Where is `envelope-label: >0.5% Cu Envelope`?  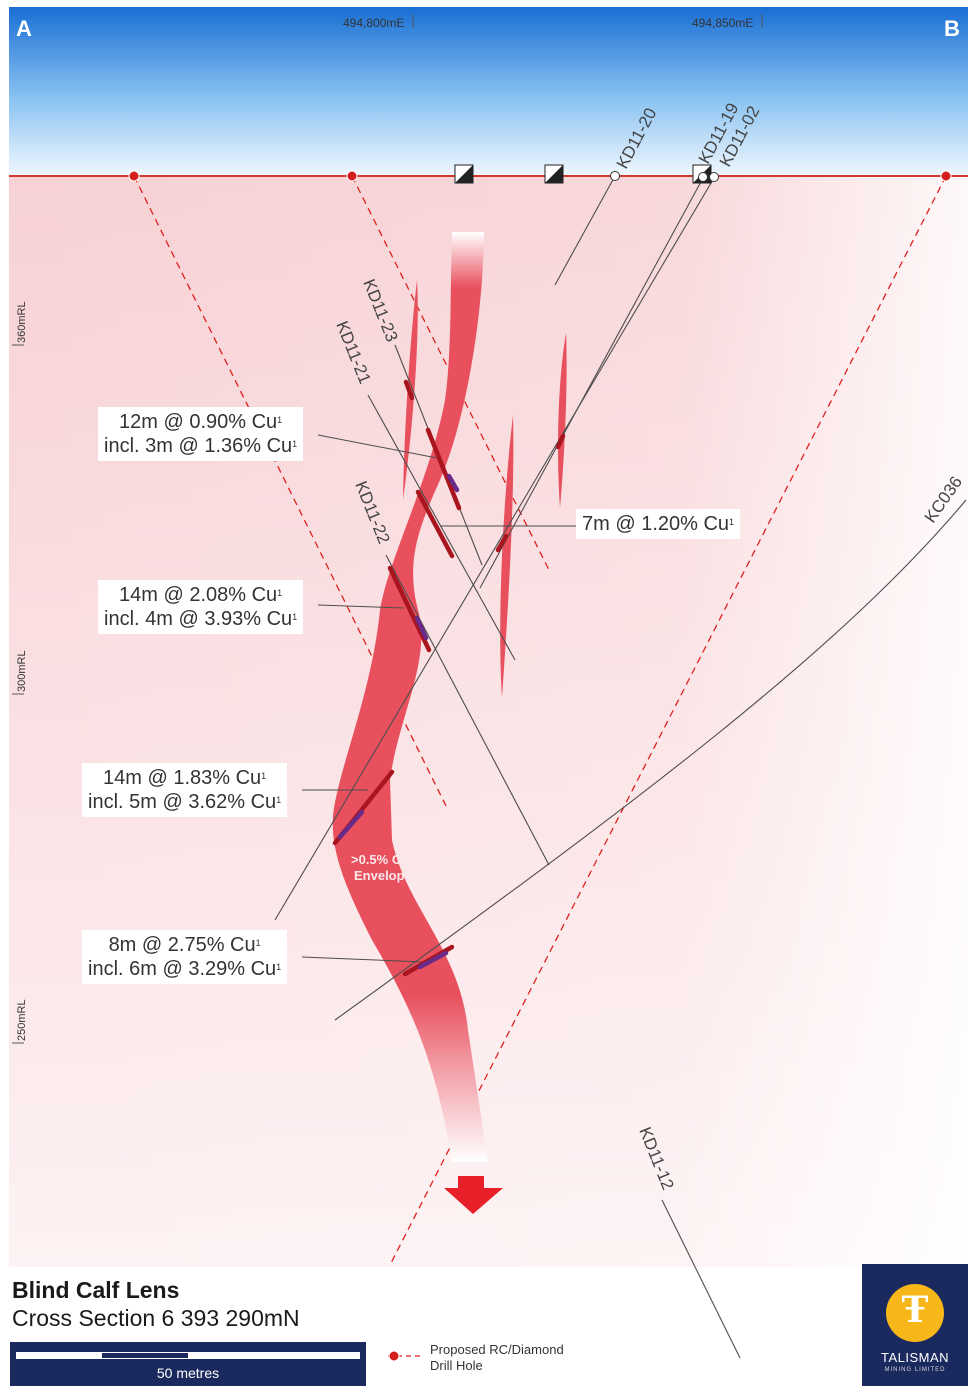
envelope-label: >0.5% Cu Envelope is located at coordinates (381, 867).